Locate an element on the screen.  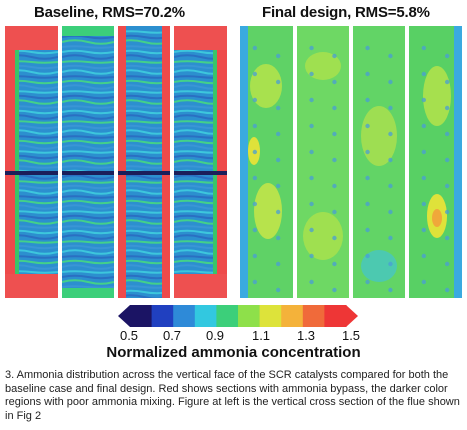
colorbar-tick: 0.9 is located at coordinates (215, 335).